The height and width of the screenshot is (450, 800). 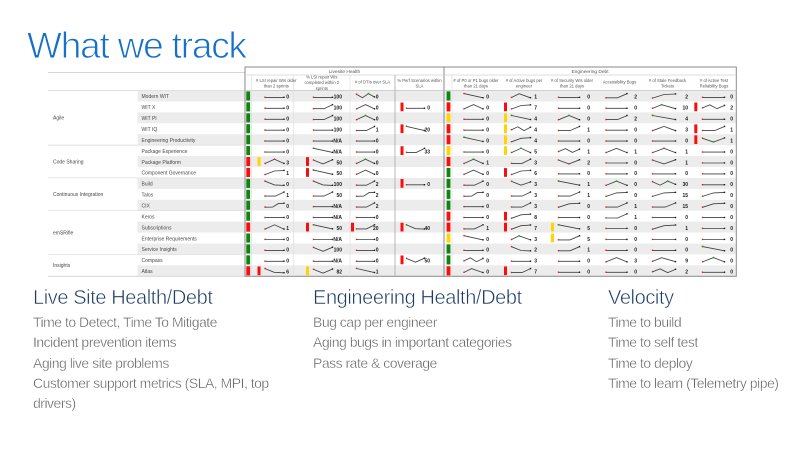 I want to click on svg-text: Package Platform, so click(x=161, y=163).